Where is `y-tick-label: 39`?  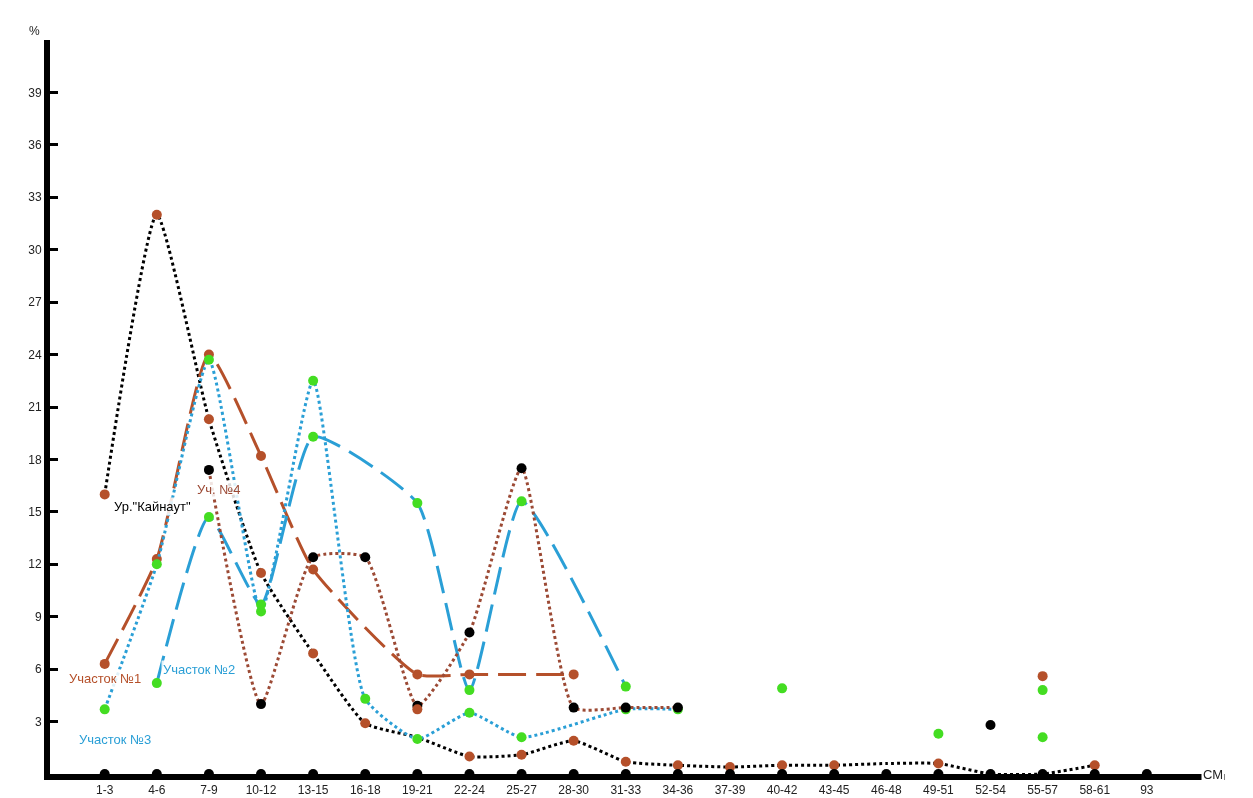 y-tick-label: 39 is located at coordinates (35, 92).